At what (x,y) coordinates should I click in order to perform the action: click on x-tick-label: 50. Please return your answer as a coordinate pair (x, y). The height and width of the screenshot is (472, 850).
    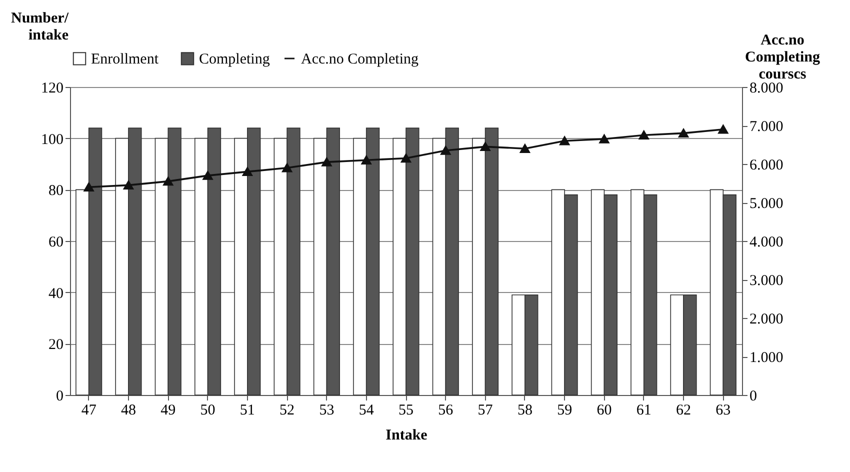
    Looking at the image, I should click on (208, 410).